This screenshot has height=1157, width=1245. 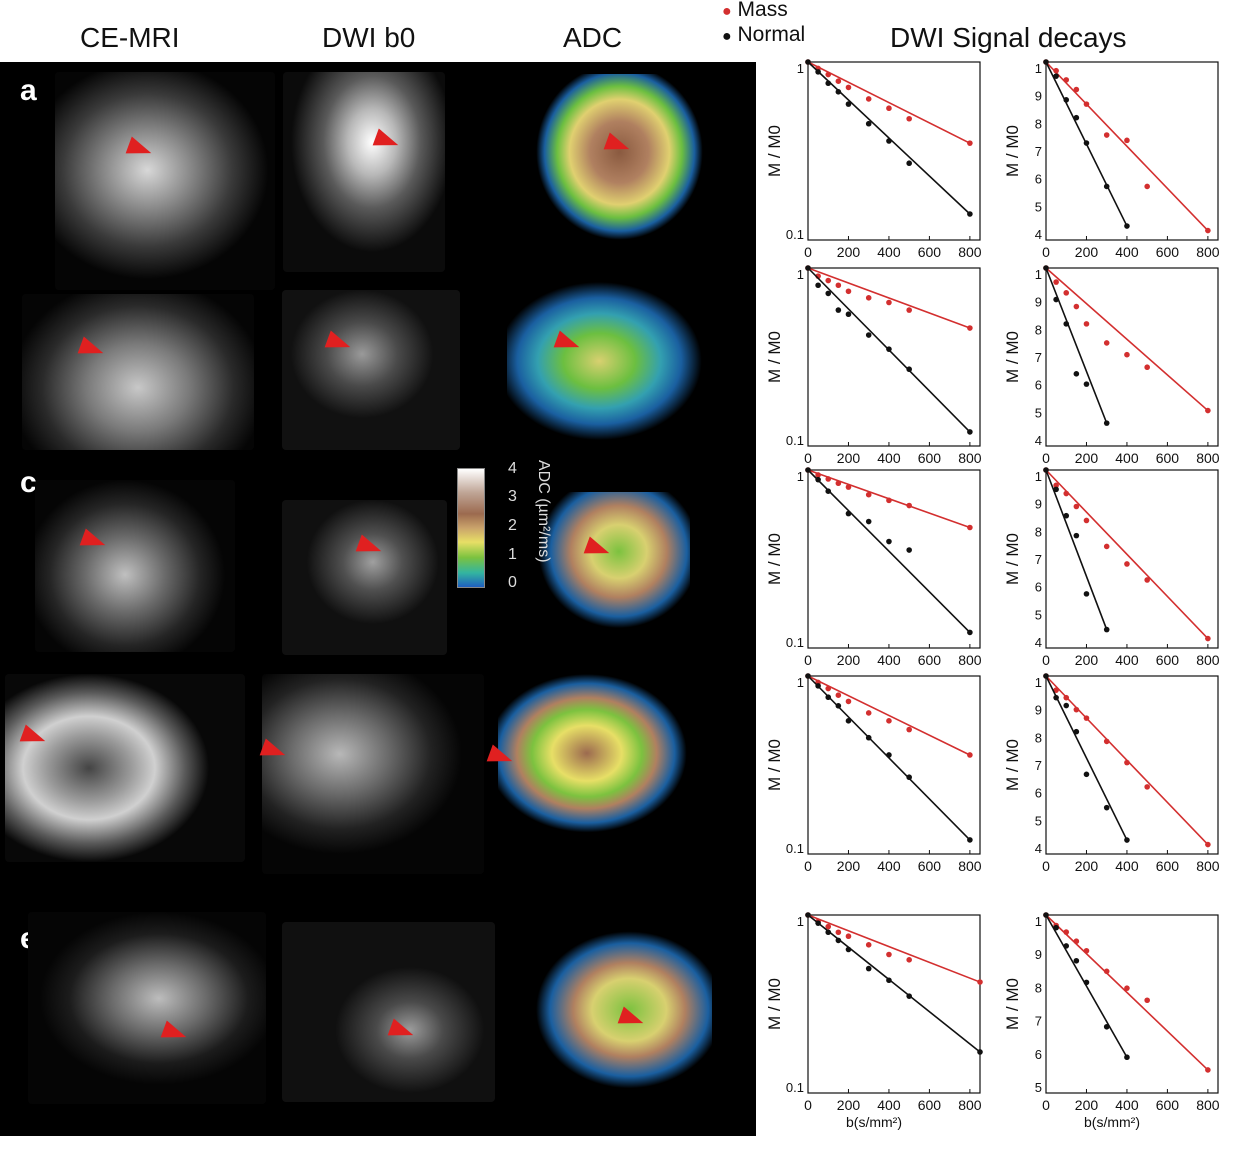 What do you see at coordinates (369, 37) in the screenshot?
I see `header-dwi-b0: DWI b0` at bounding box center [369, 37].